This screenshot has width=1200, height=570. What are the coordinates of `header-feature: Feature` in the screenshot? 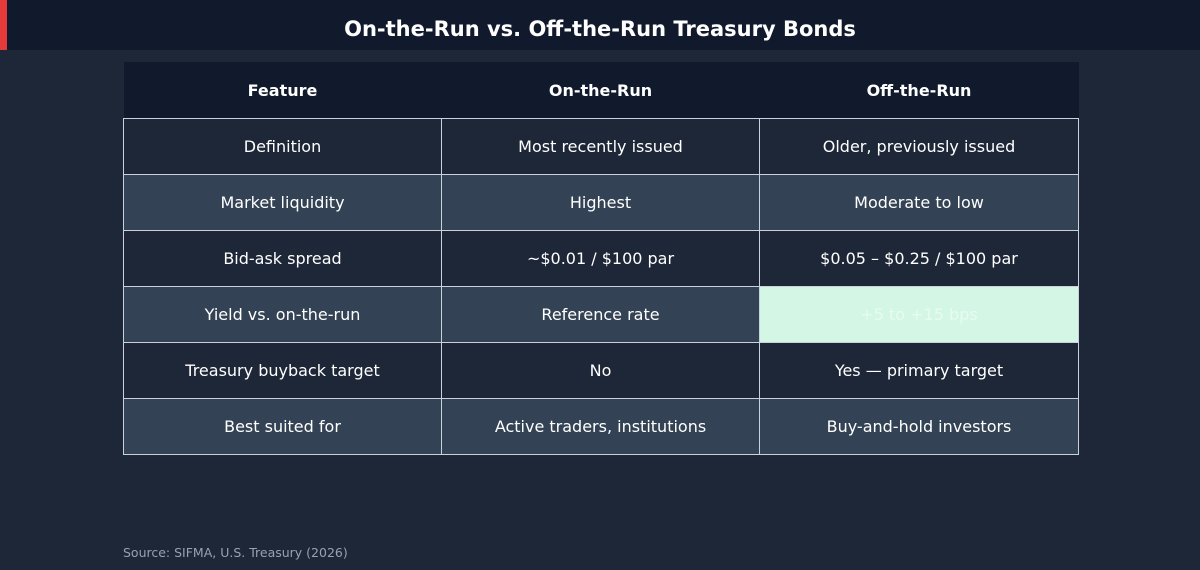 It's located at (282, 90).